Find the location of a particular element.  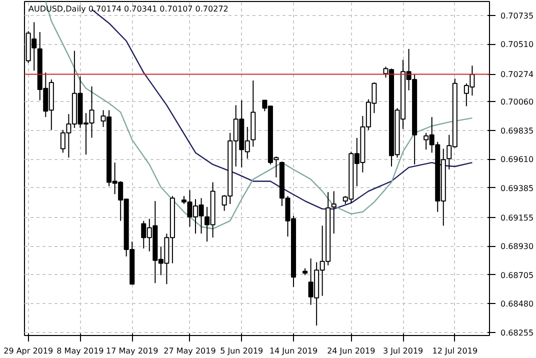

y-tick-label: 0.69155 is located at coordinates (517, 217).